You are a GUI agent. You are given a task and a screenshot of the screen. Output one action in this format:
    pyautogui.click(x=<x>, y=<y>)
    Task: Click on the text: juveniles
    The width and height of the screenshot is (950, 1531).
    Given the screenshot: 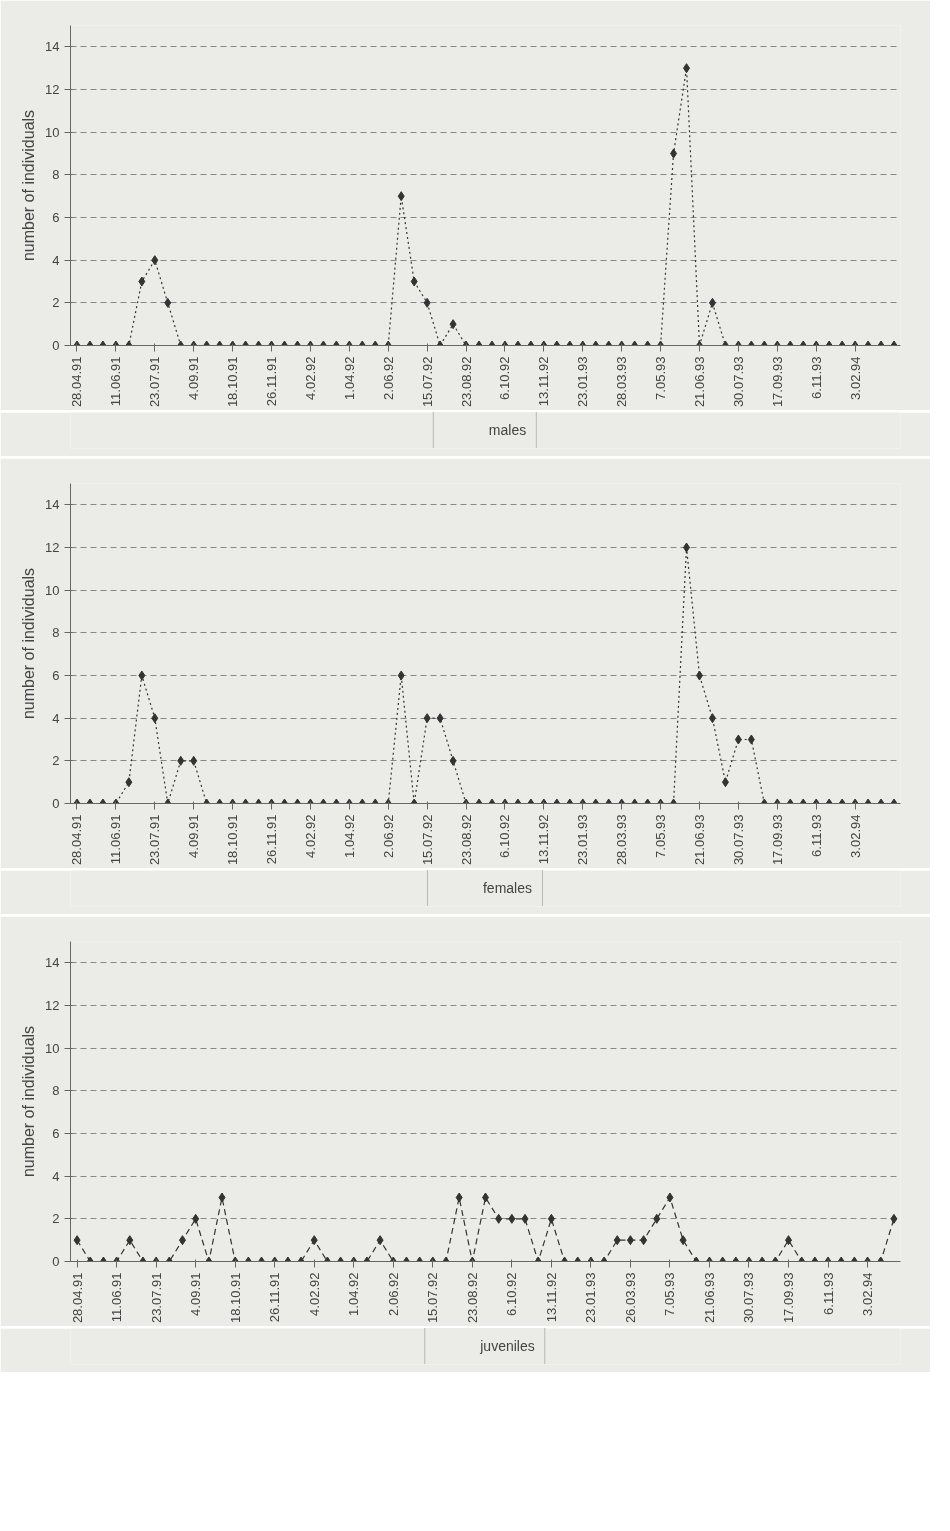 What is the action you would take?
    pyautogui.click(x=507, y=1346)
    